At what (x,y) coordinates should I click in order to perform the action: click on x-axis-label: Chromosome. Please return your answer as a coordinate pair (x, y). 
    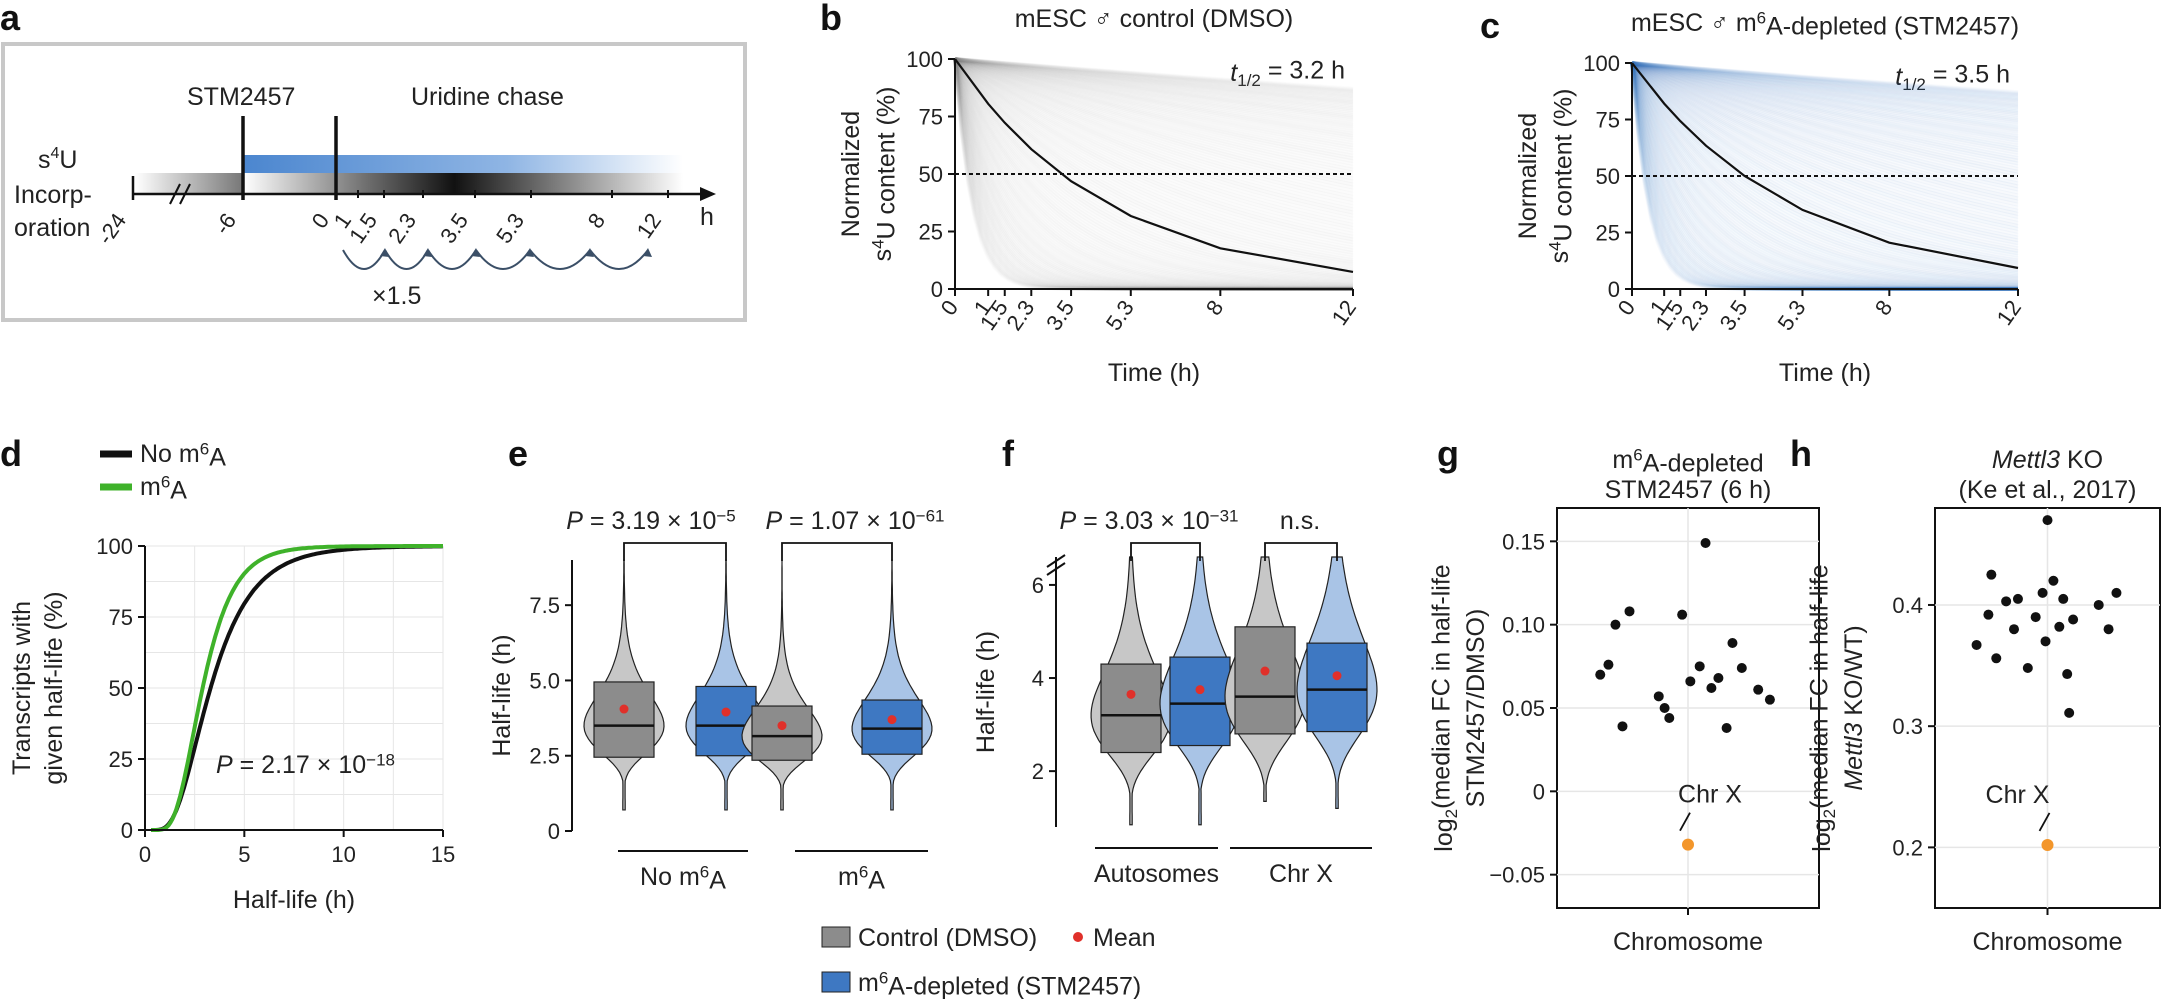
    Looking at the image, I should click on (2047, 942).